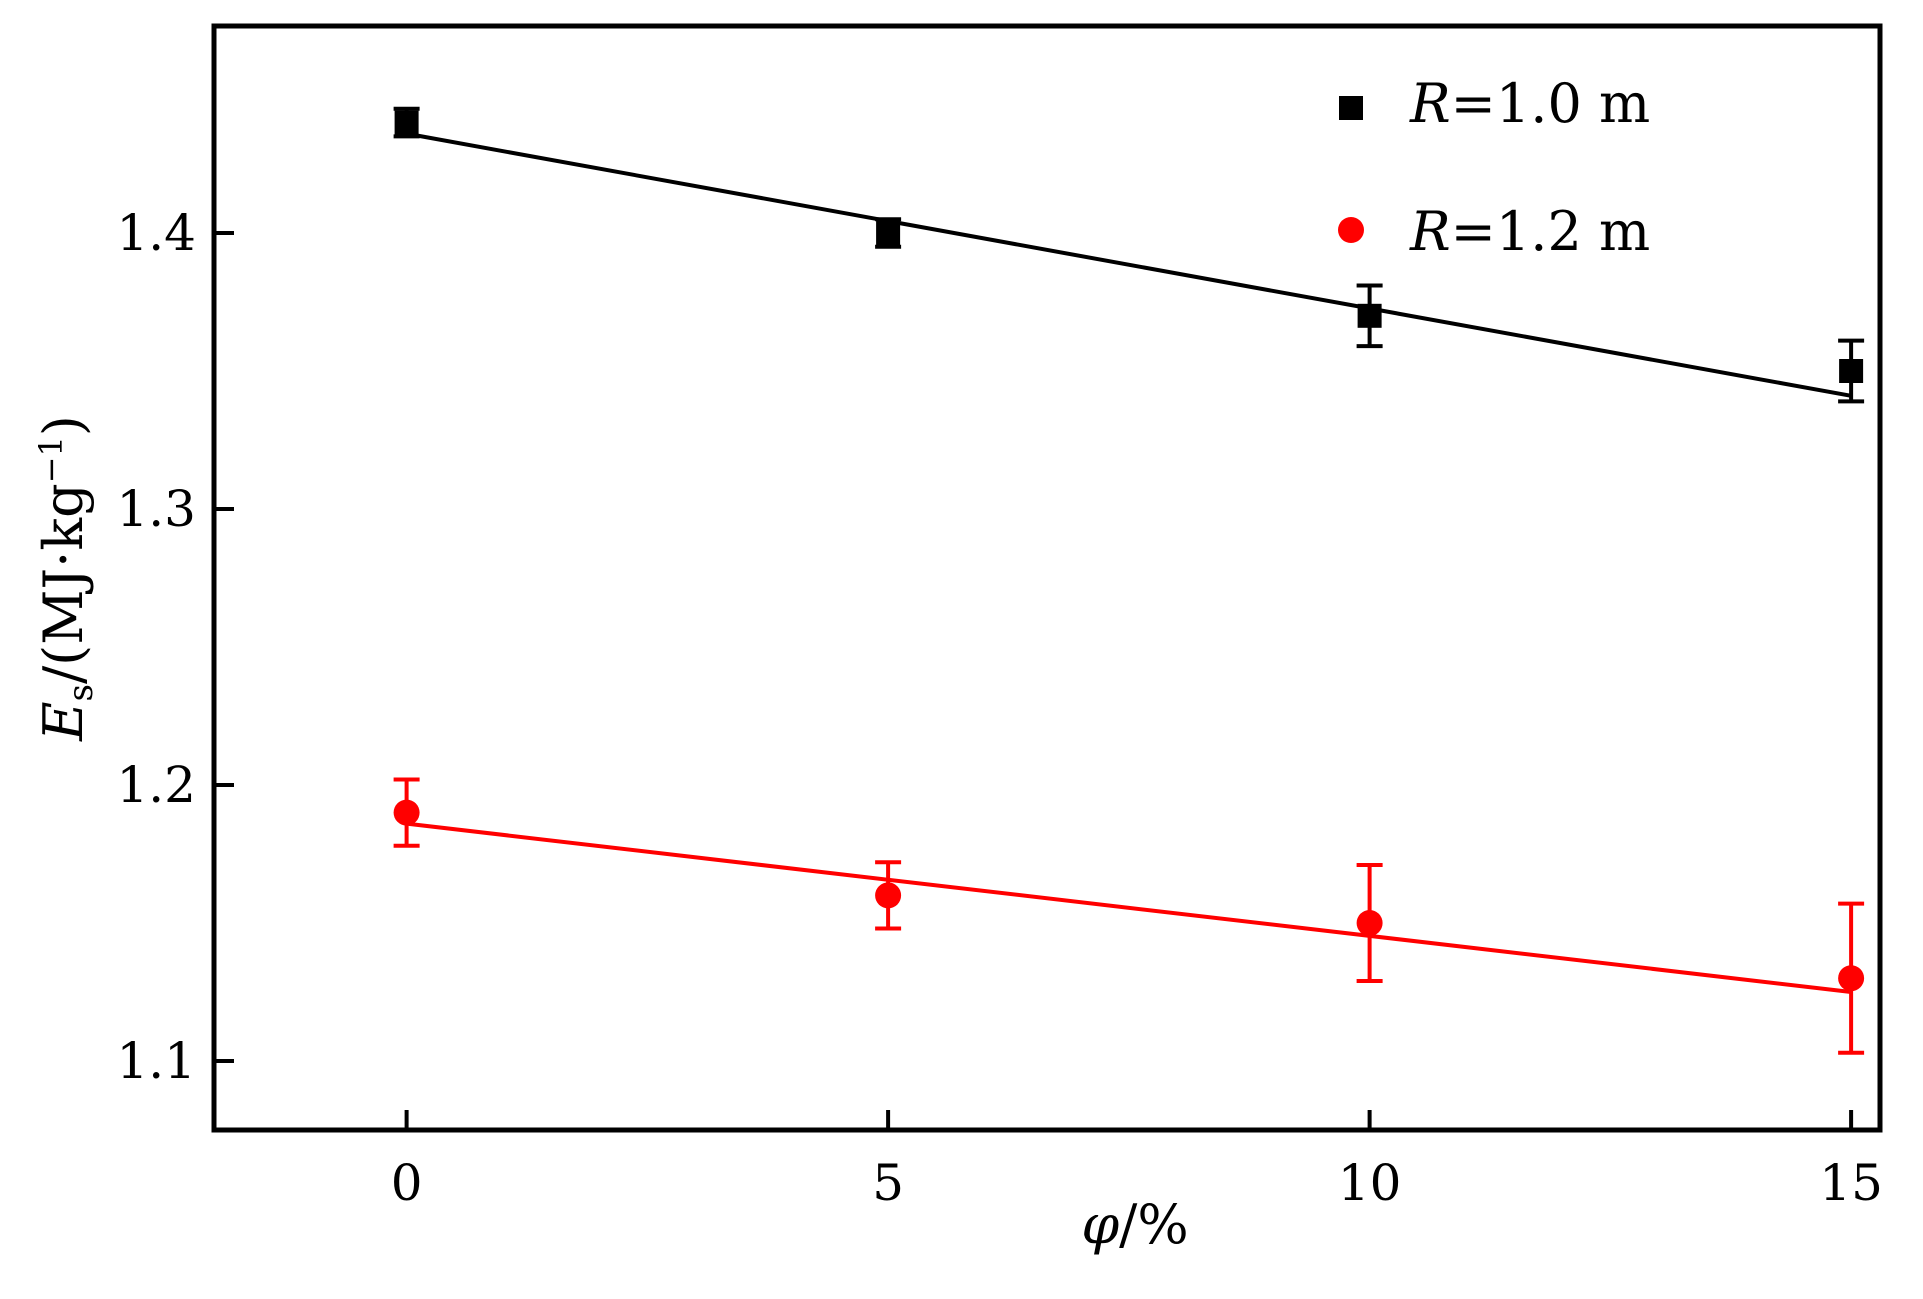 The height and width of the screenshot is (1299, 1923). What do you see at coordinates (1851, 1183) in the screenshot?
I see `x-tick-label: 15` at bounding box center [1851, 1183].